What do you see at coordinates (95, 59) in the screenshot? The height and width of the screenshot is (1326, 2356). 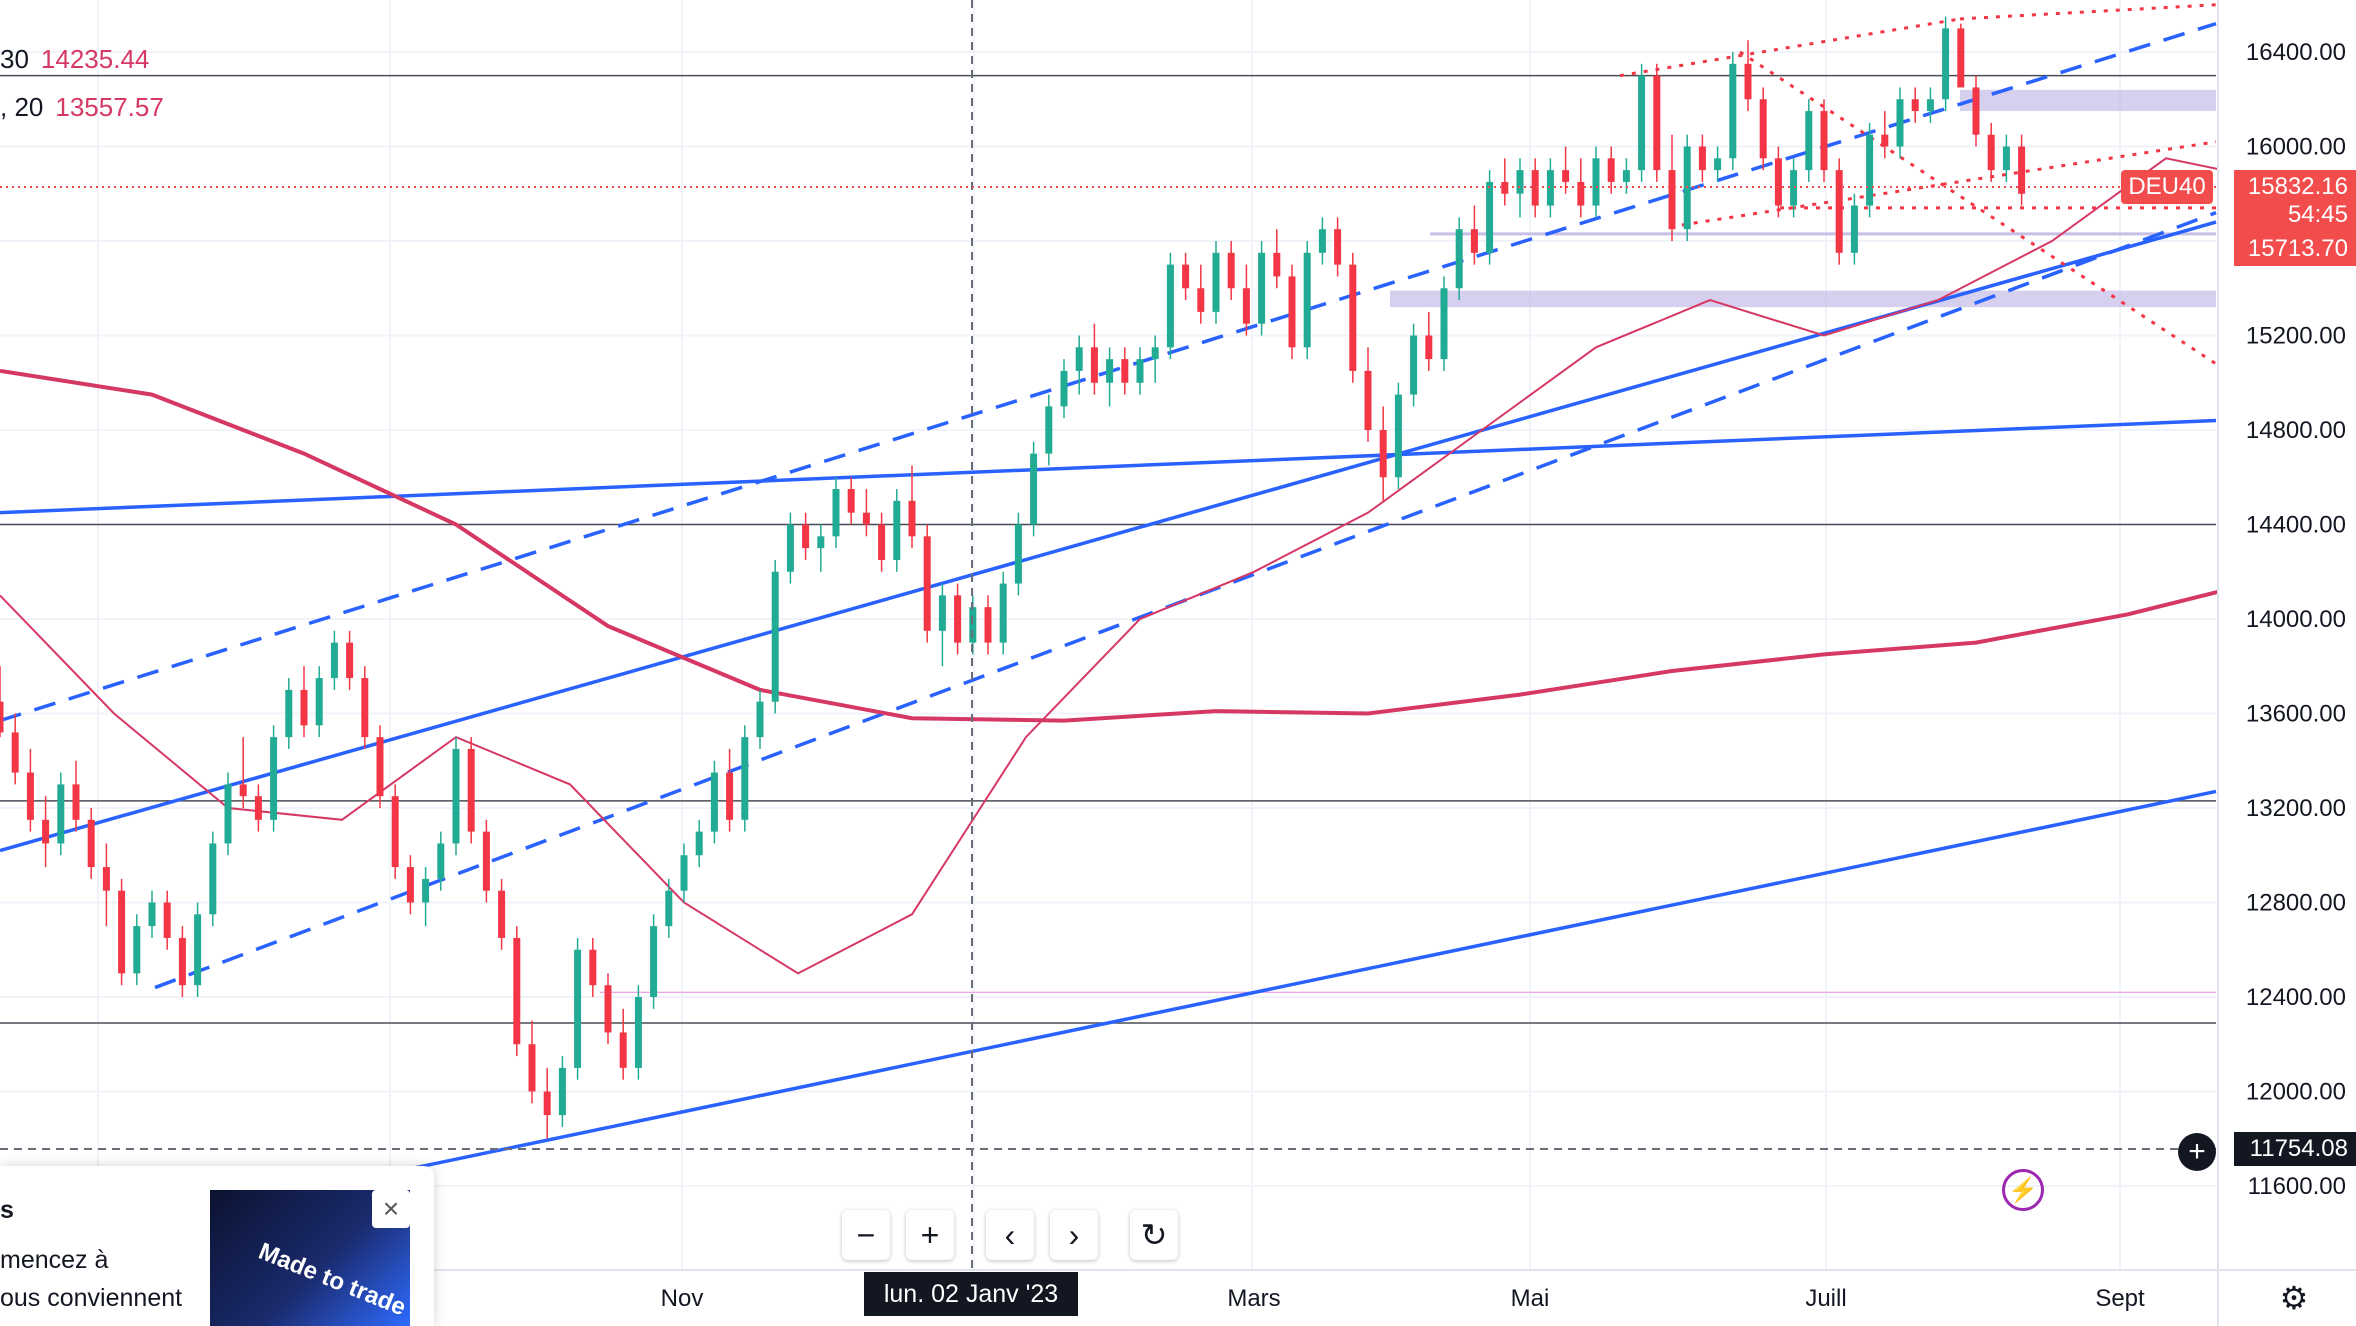 I see `legend-value-1: 14235.44` at bounding box center [95, 59].